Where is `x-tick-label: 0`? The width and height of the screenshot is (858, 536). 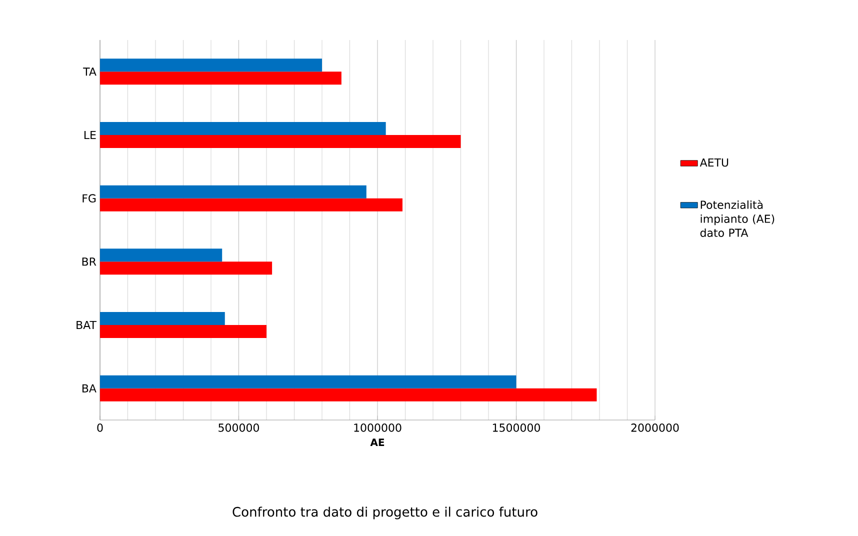
x-tick-label: 0 is located at coordinates (100, 428).